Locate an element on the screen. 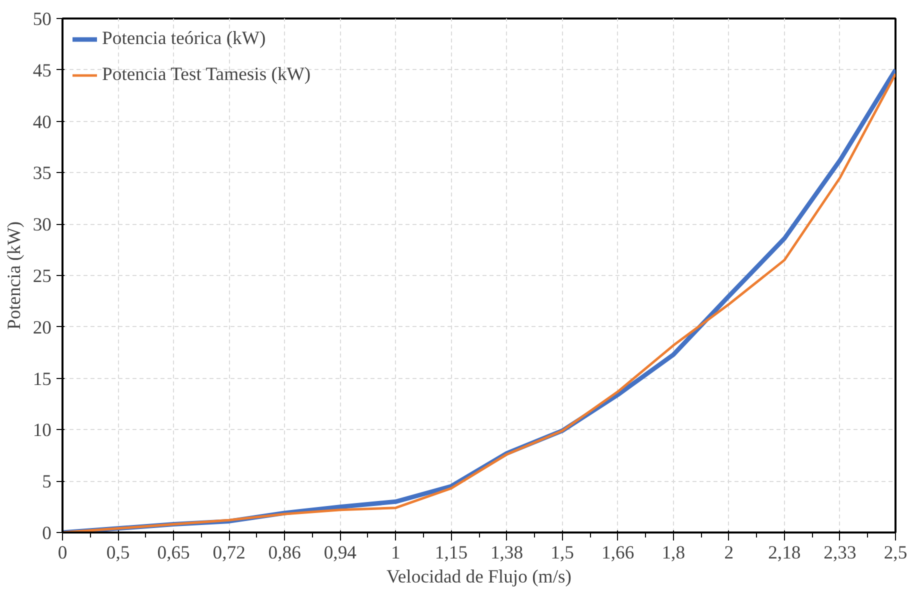 The image size is (920, 594). y-tick-label: 25 is located at coordinates (42, 276).